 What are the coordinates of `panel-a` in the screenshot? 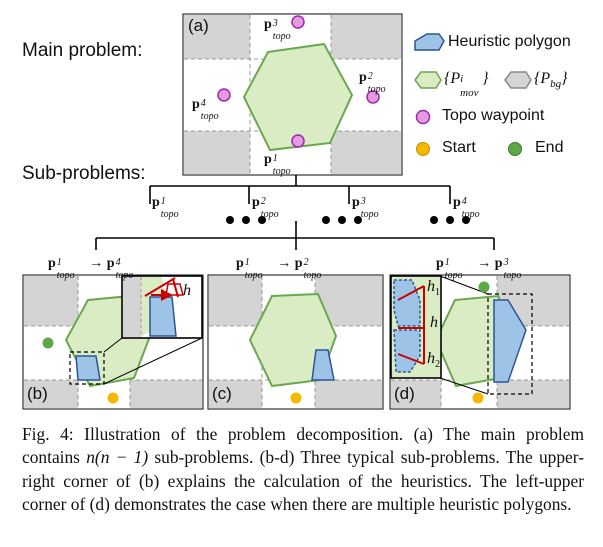 It's located at (292, 94).